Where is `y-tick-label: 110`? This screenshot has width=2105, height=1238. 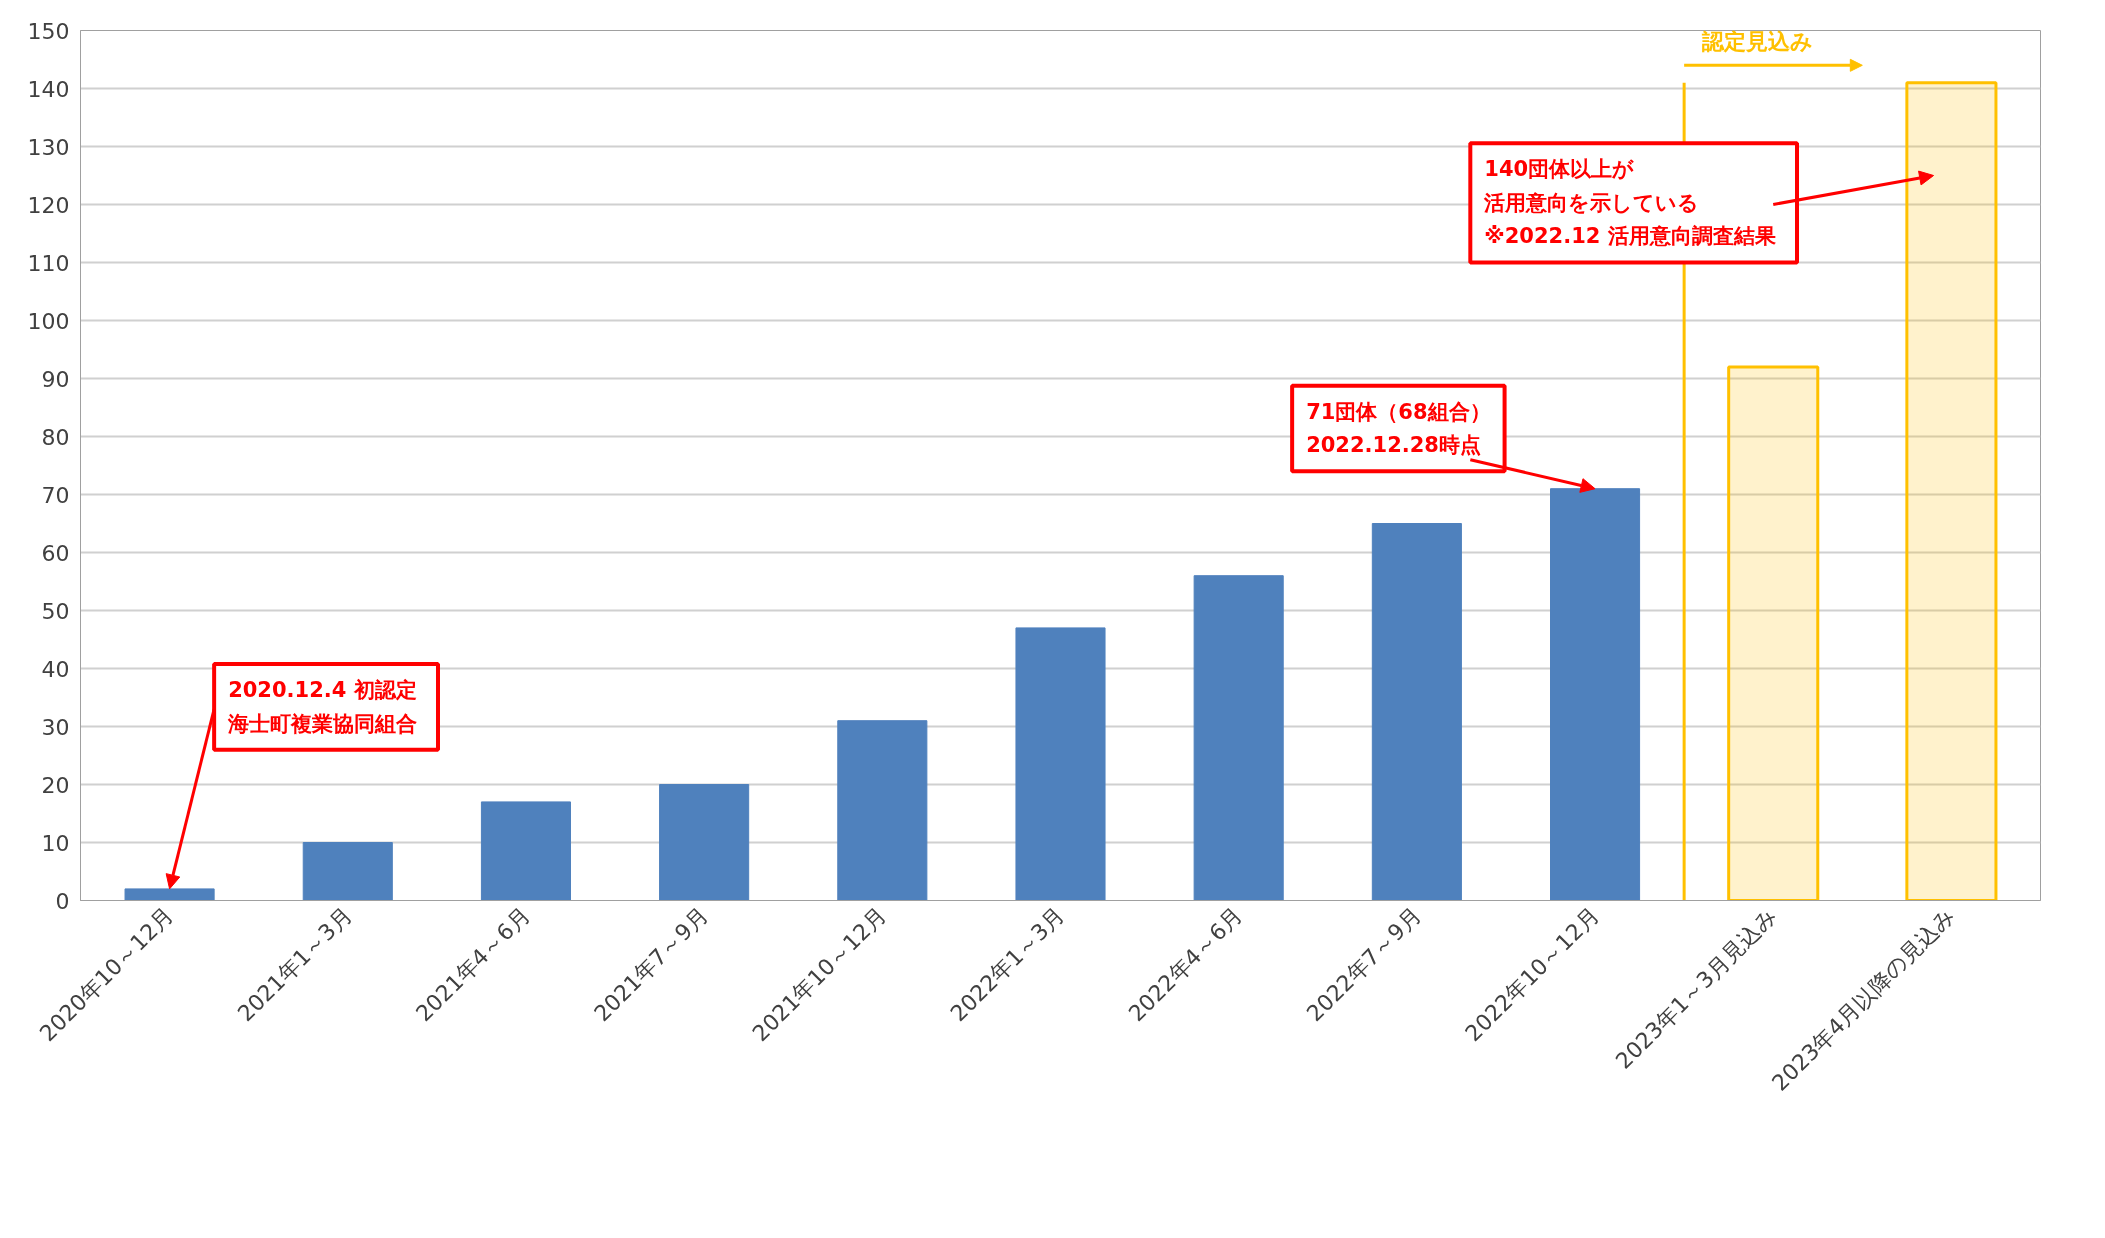
y-tick-label: 110 is located at coordinates (48, 263).